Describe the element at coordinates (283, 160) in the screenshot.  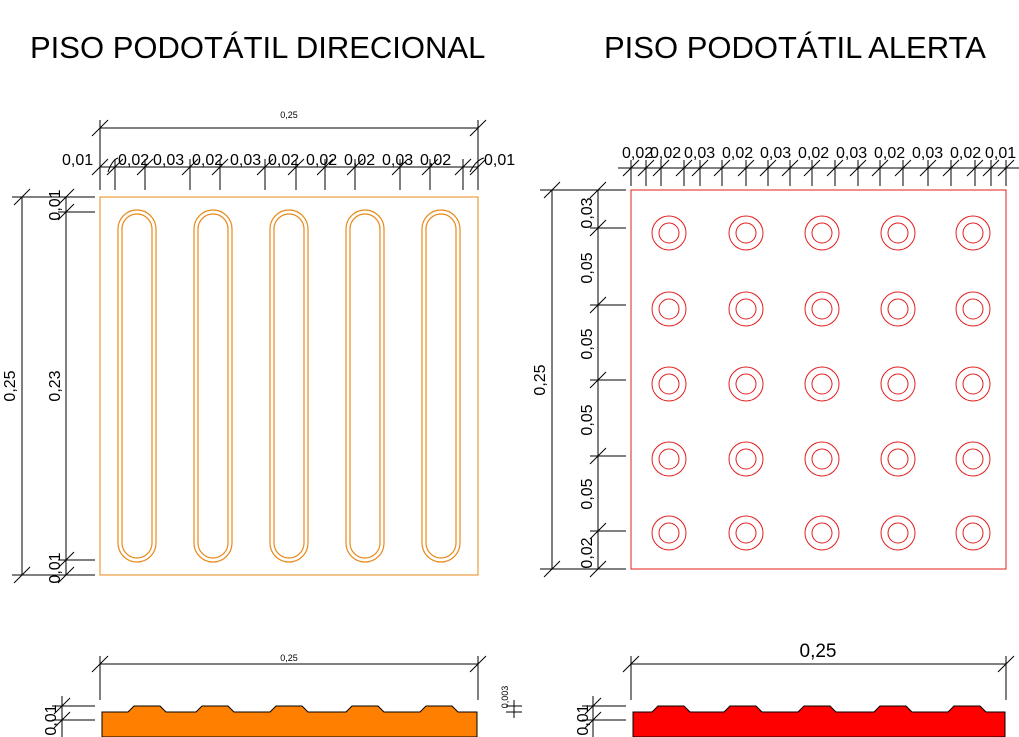
I see `dir-top-seg-5: 0,02` at that location.